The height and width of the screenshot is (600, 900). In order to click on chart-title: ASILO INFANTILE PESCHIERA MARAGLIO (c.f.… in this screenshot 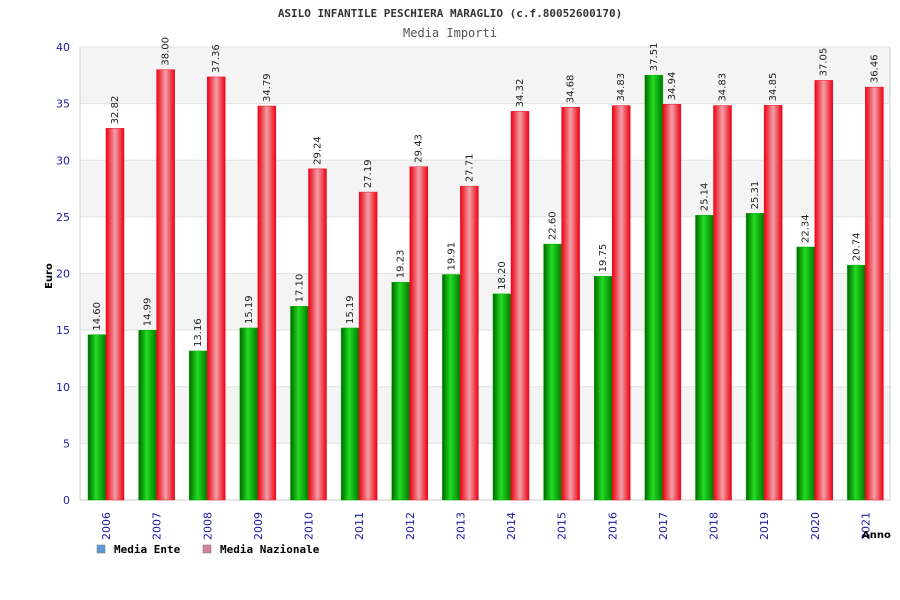, I will do `click(450, 13)`.